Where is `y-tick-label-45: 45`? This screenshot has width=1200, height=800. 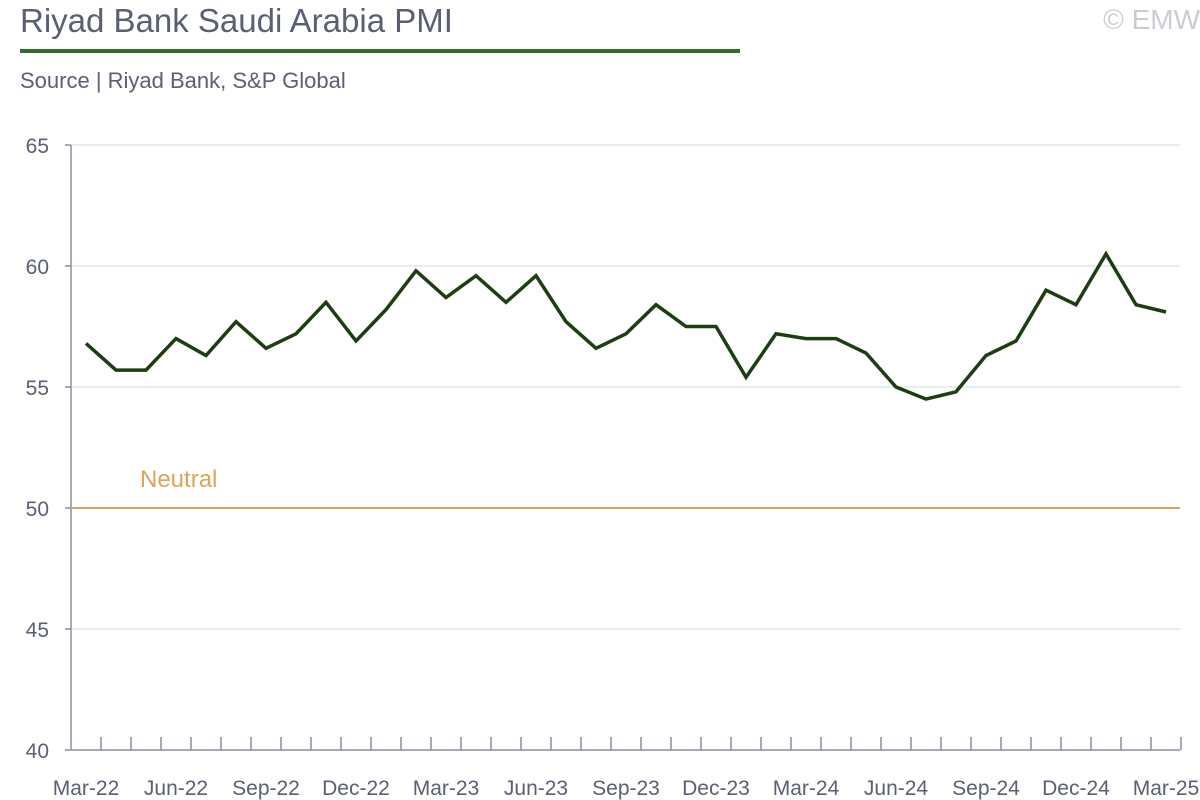
y-tick-label-45: 45 is located at coordinates (37, 630).